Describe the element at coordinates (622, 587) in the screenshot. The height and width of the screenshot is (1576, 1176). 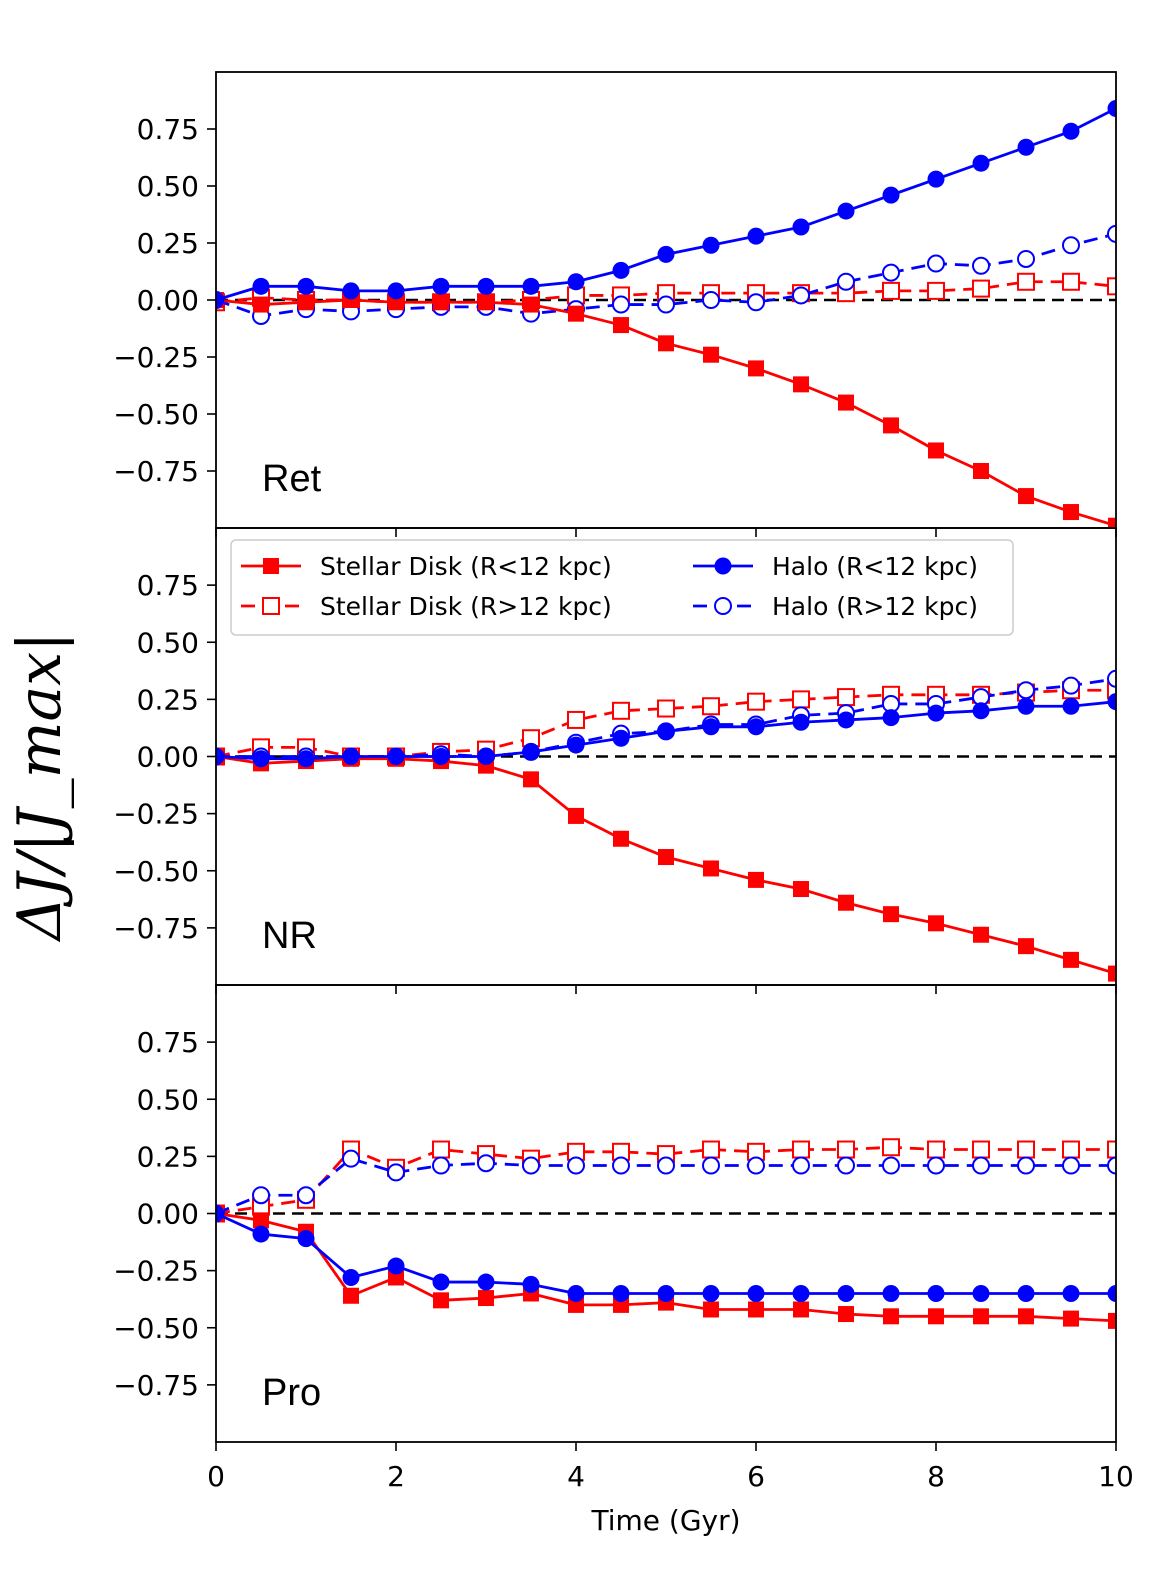
I see `legend-box` at that location.